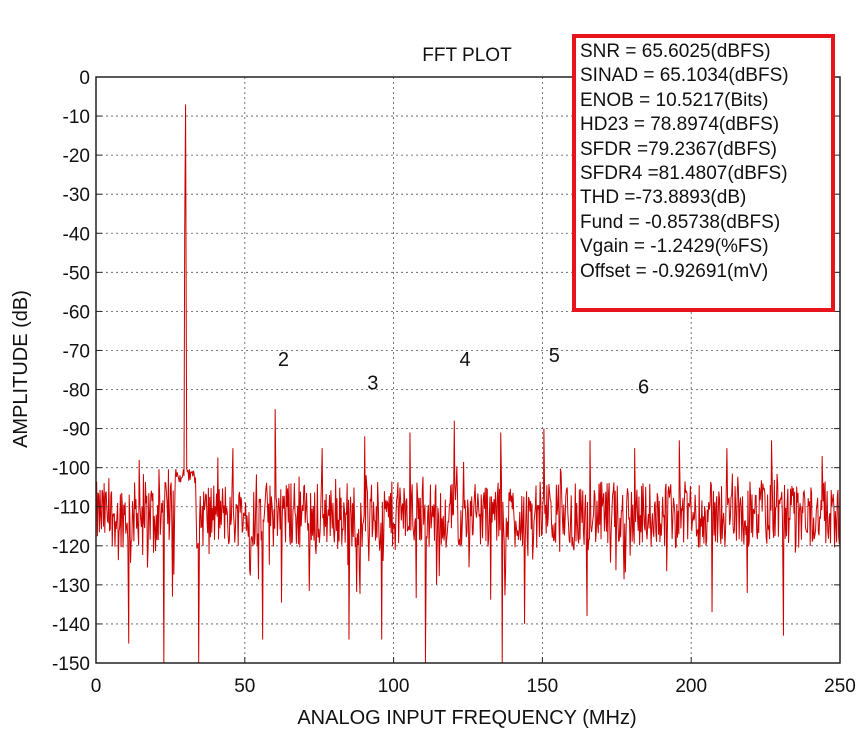  Describe the element at coordinates (84, 78) in the screenshot. I see `y-tick-label: 0` at that location.